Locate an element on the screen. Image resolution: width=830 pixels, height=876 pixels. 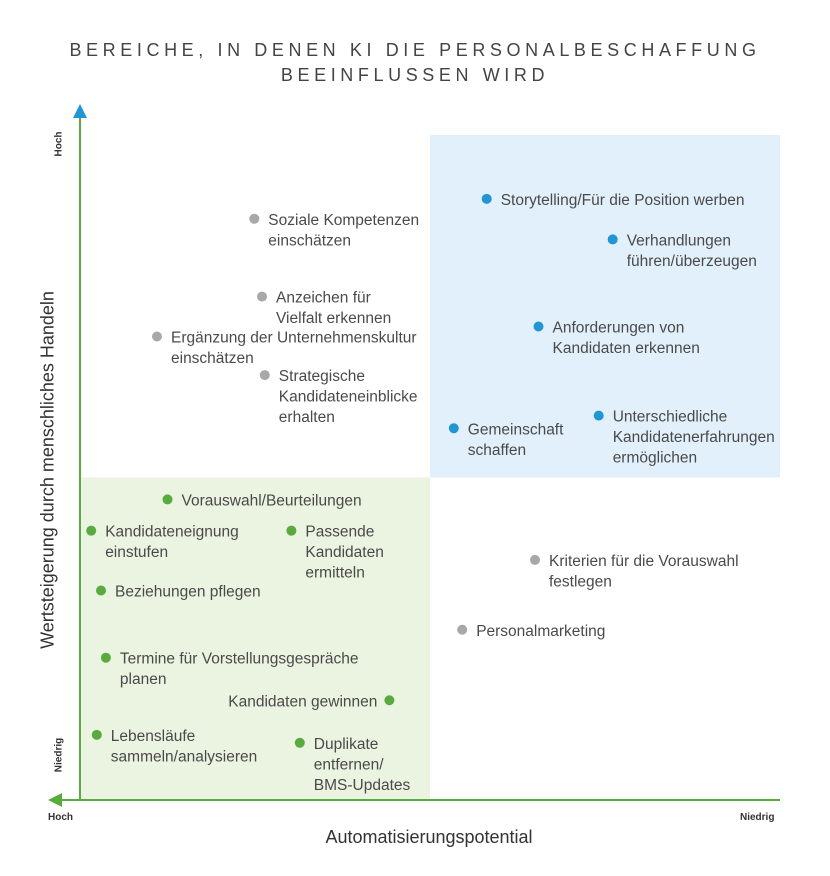
chart-title-line-2: BEEINFLUSSEN WIRD is located at coordinates (415, 75).